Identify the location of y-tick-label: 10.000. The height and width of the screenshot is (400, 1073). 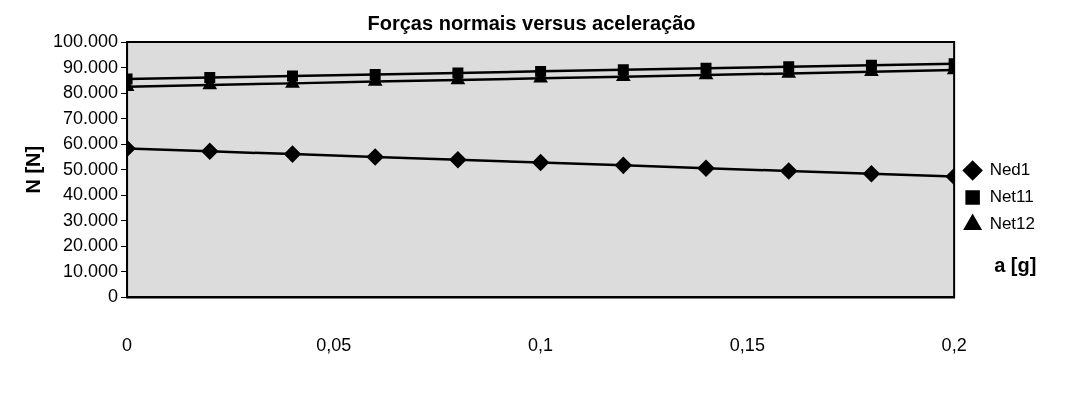
(91, 270).